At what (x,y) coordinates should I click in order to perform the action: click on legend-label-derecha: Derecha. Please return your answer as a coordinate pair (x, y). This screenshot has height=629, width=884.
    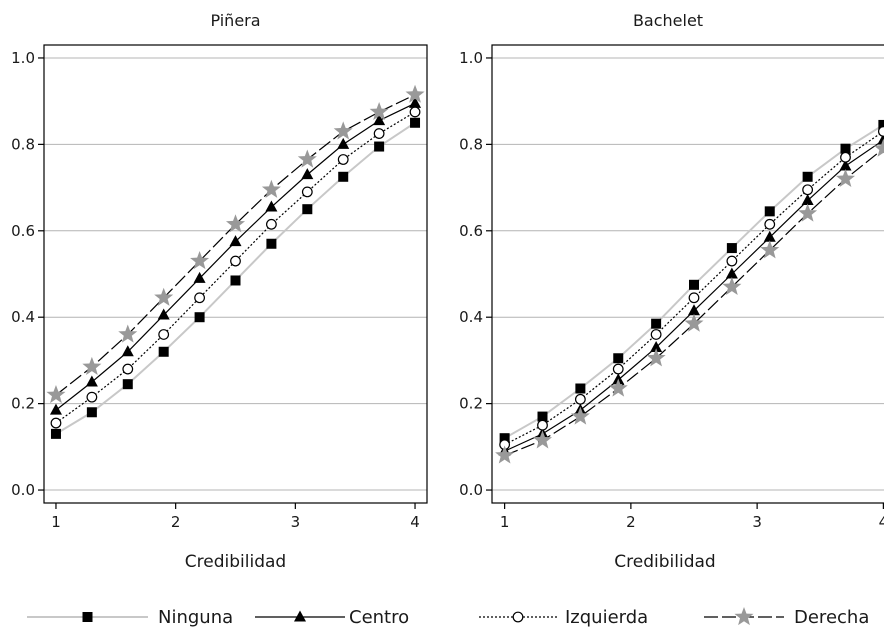
    Looking at the image, I should click on (831, 617).